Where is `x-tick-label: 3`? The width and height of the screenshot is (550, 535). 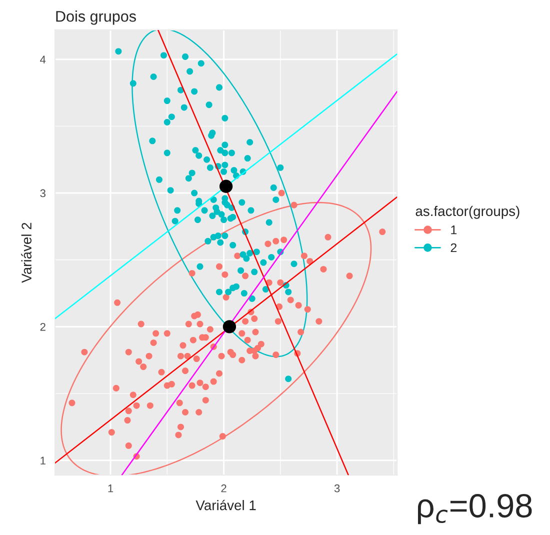
x-tick-label: 3 is located at coordinates (337, 488).